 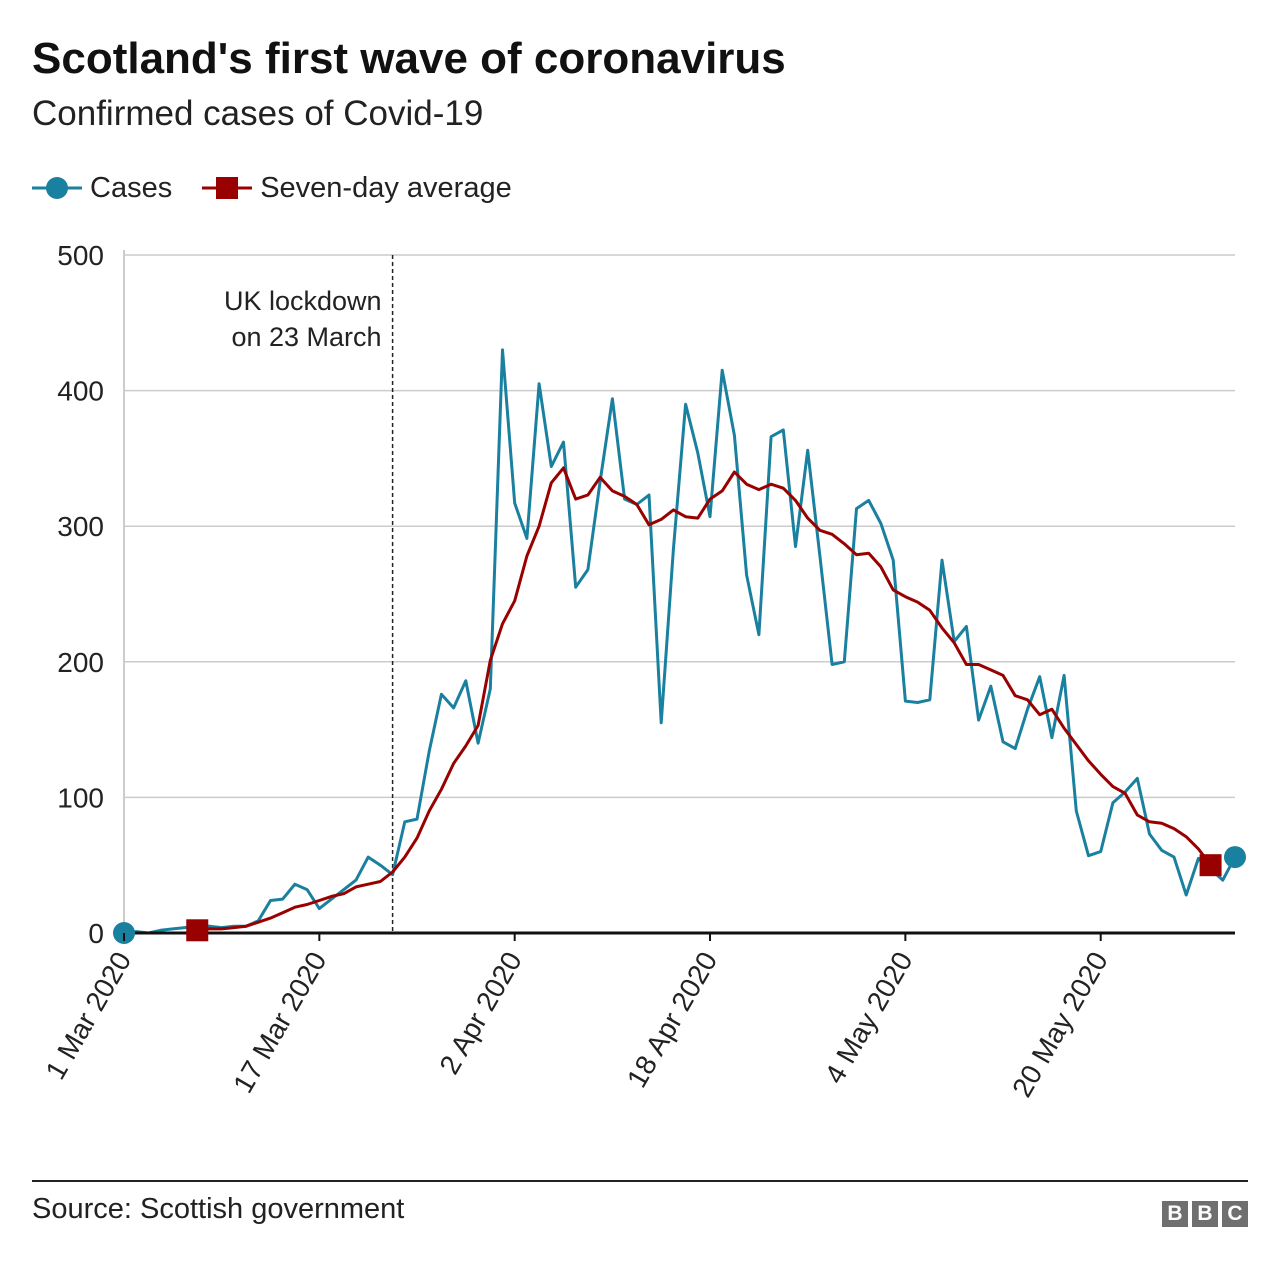 What do you see at coordinates (1175, 1214) in the screenshot?
I see `logo-letter: B` at bounding box center [1175, 1214].